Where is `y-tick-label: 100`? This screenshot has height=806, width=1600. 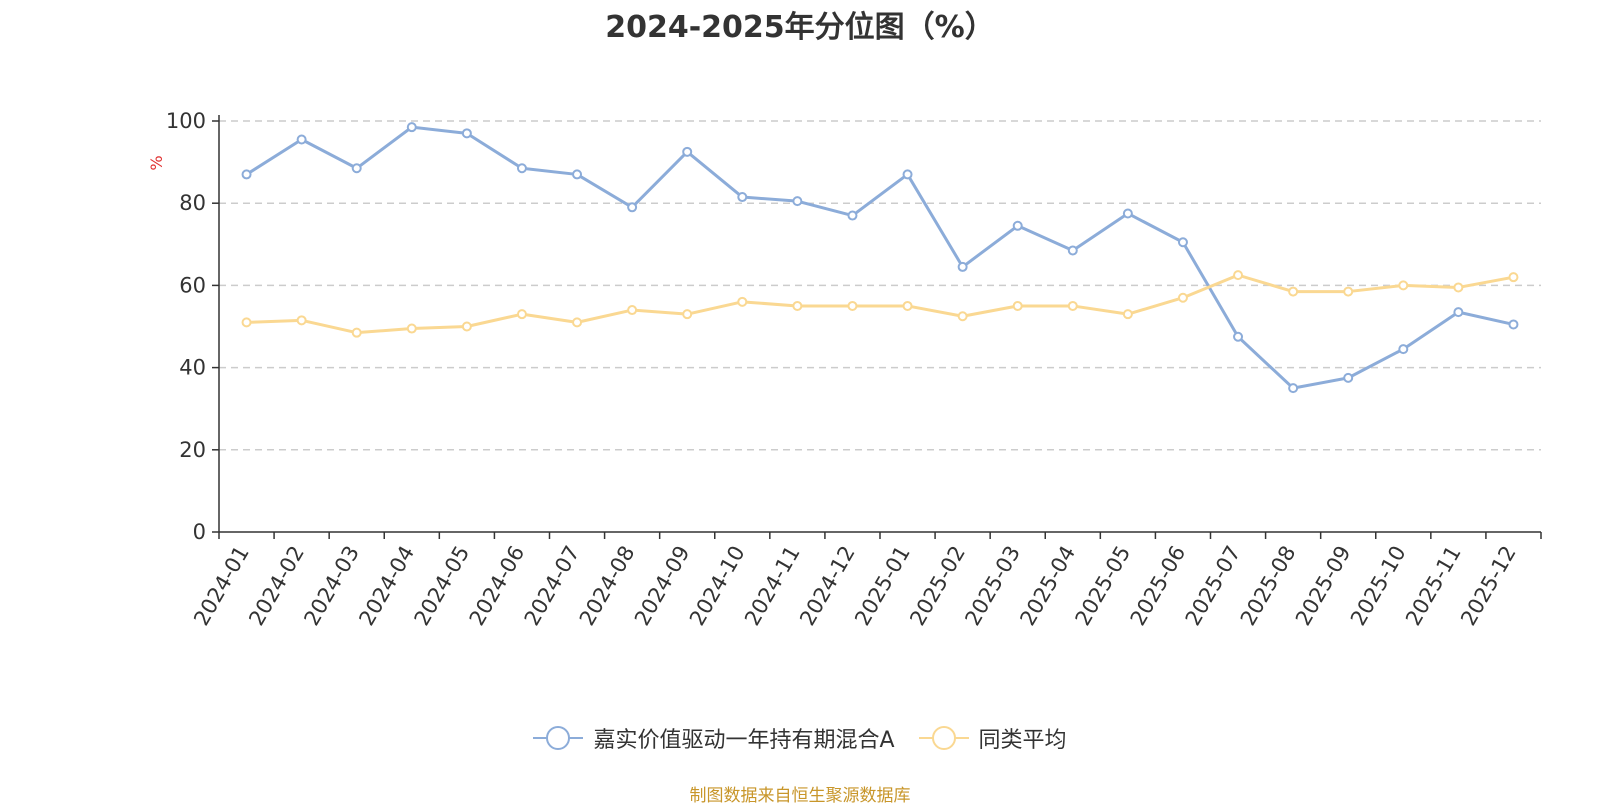 y-tick-label: 100 is located at coordinates (186, 121).